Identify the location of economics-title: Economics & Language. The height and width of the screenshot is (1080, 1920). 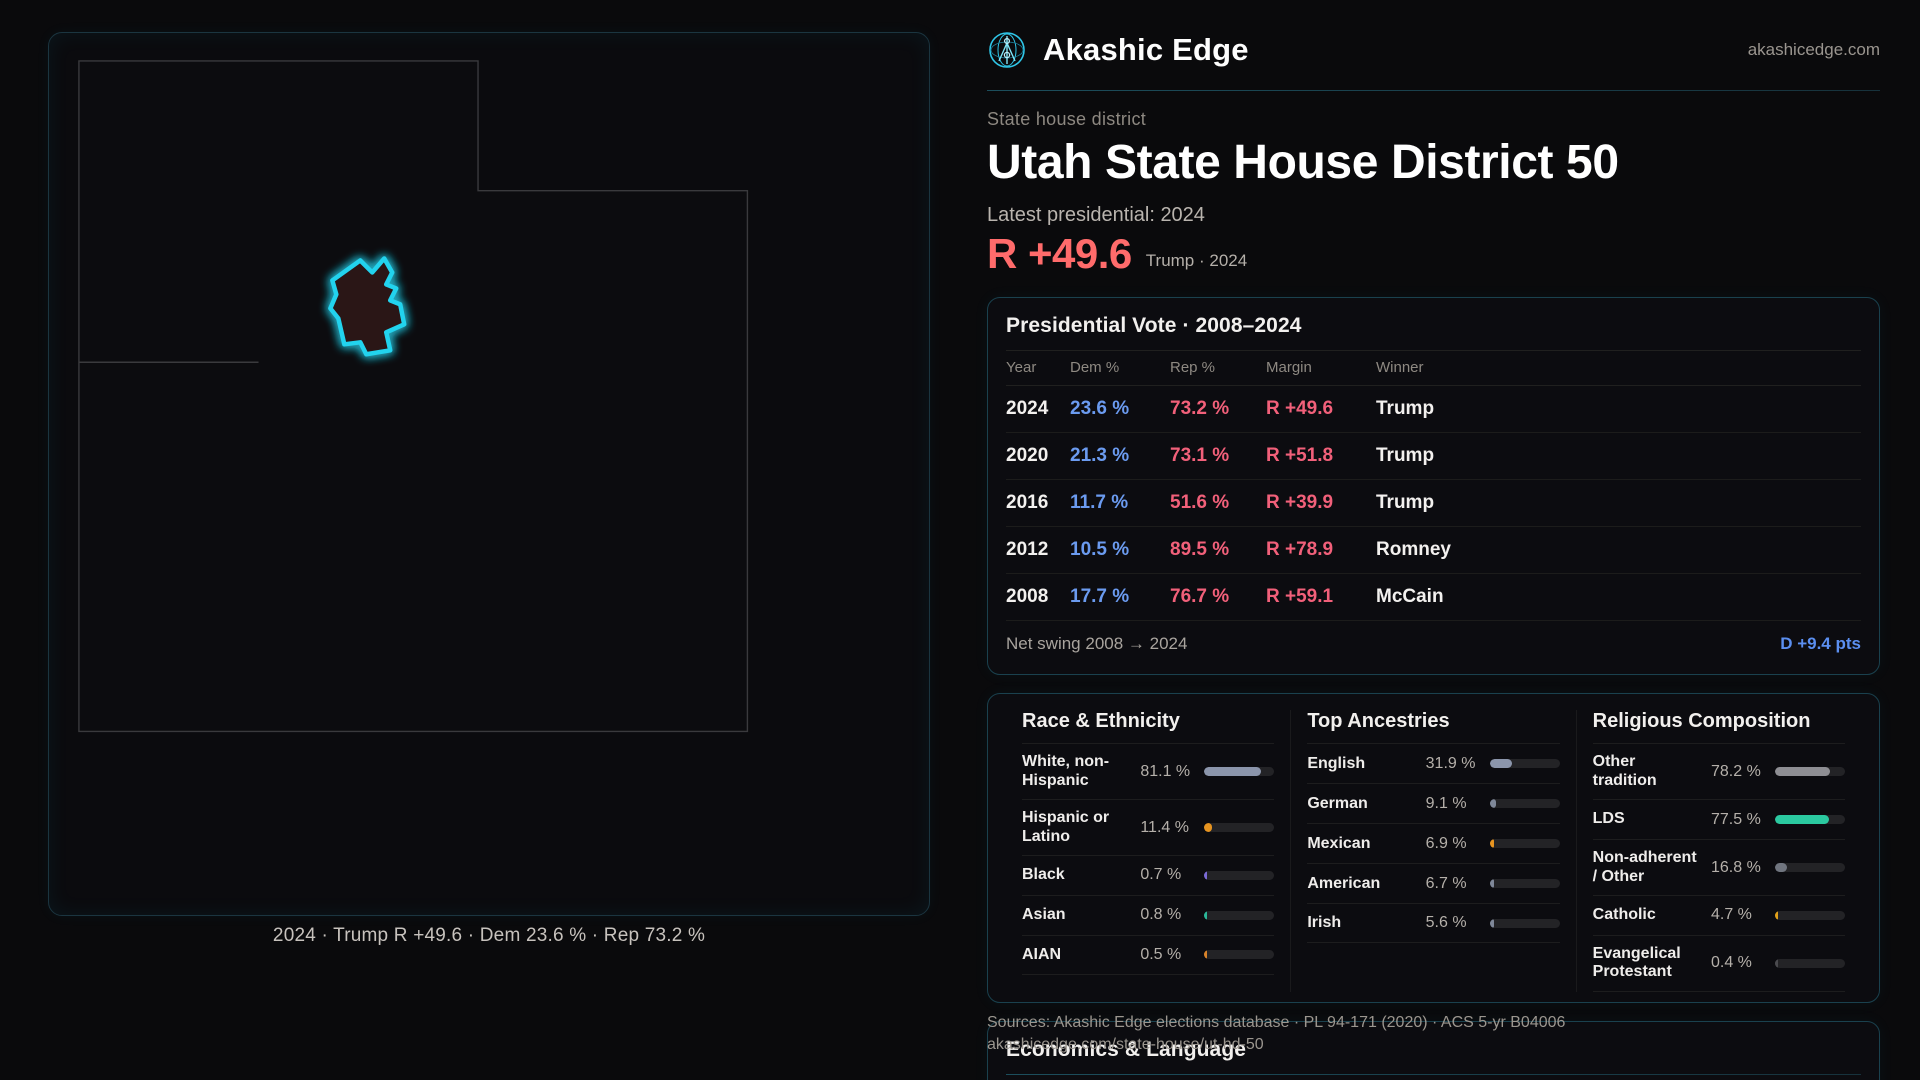
(1126, 1049).